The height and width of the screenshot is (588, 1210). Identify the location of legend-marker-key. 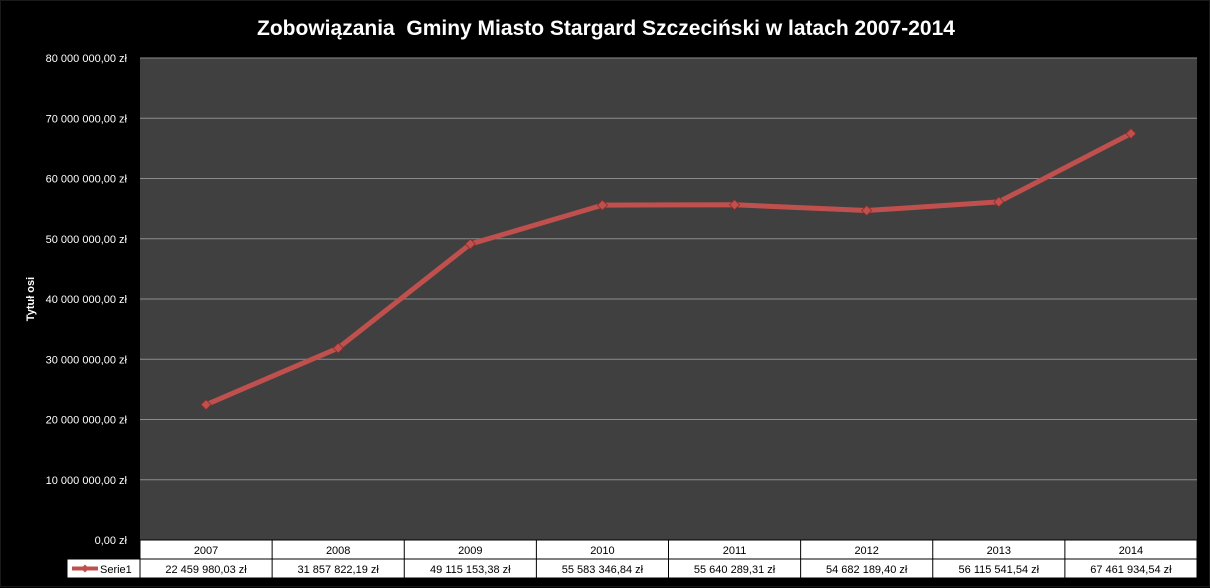
(85, 568).